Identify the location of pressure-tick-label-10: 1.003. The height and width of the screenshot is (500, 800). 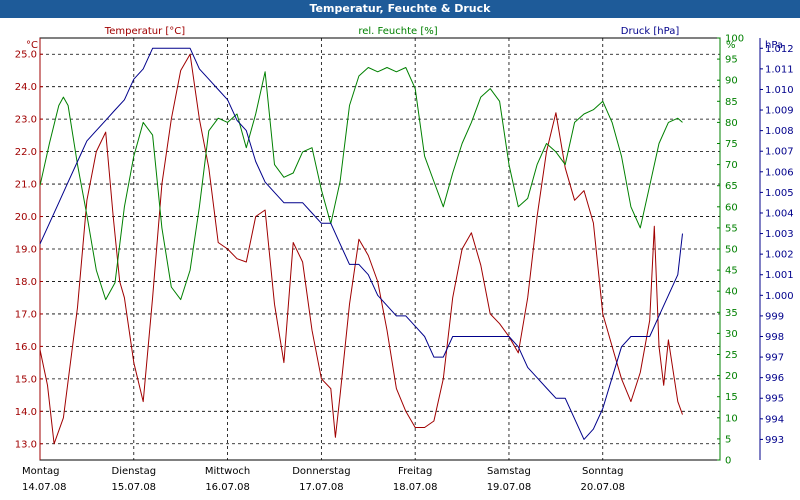
(779, 234).